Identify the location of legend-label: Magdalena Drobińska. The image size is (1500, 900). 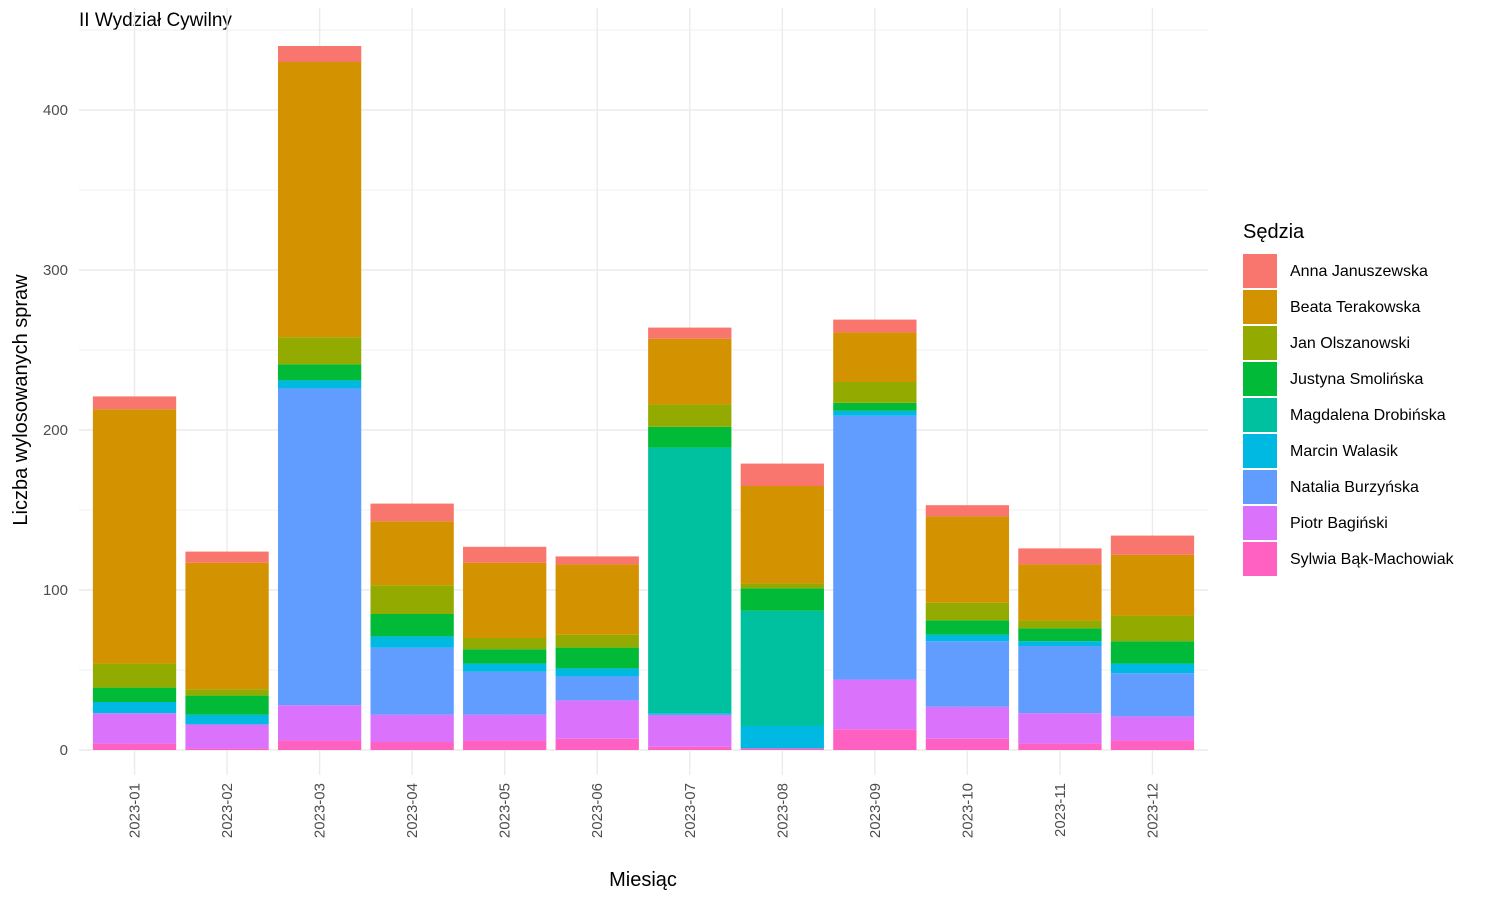
(1368, 415).